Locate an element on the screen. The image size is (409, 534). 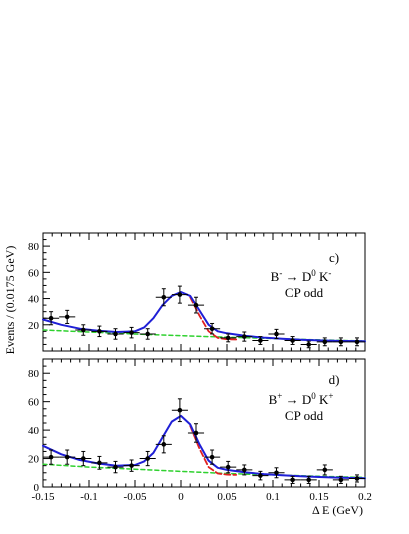
panel-c-yticks: 20 40 60 80 is located at coordinates (39, 288).